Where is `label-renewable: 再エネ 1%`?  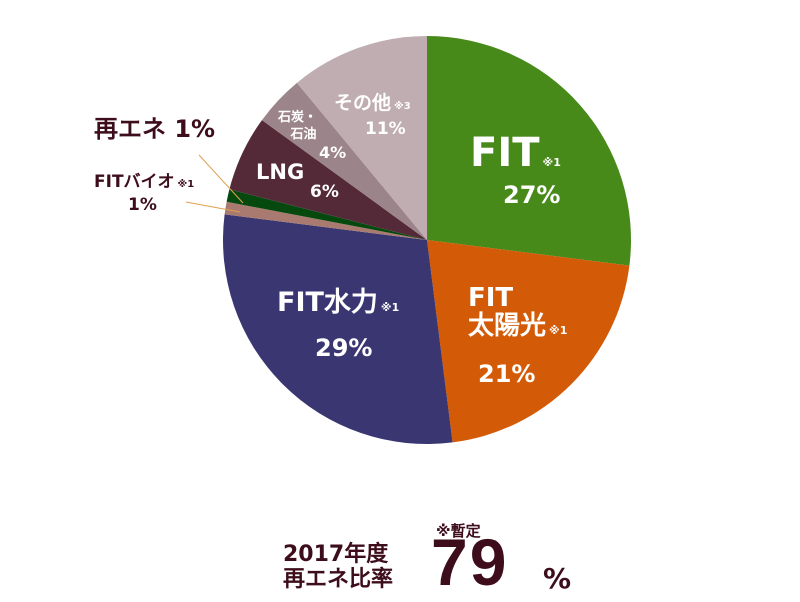
label-renewable: 再エネ 1% is located at coordinates (155, 129).